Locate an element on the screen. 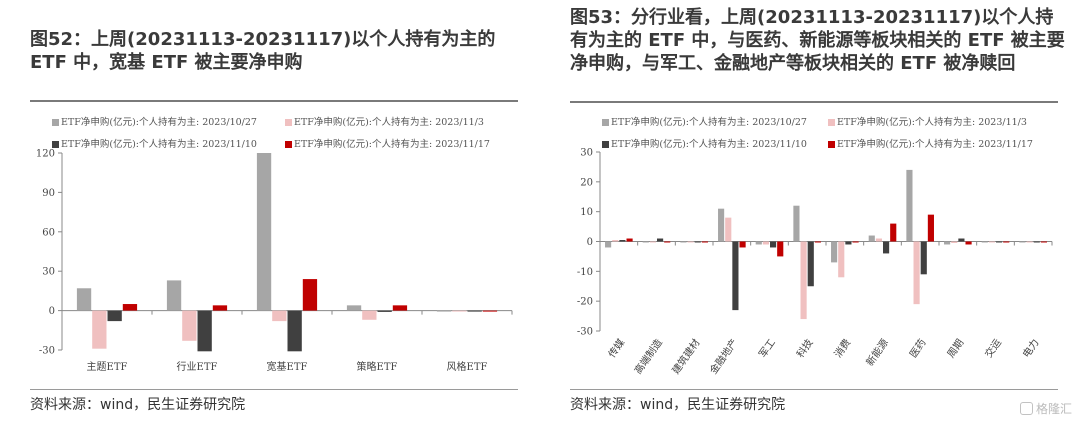 The height and width of the screenshot is (423, 1080). watermark-text: 格隆汇 is located at coordinates (1053, 409).